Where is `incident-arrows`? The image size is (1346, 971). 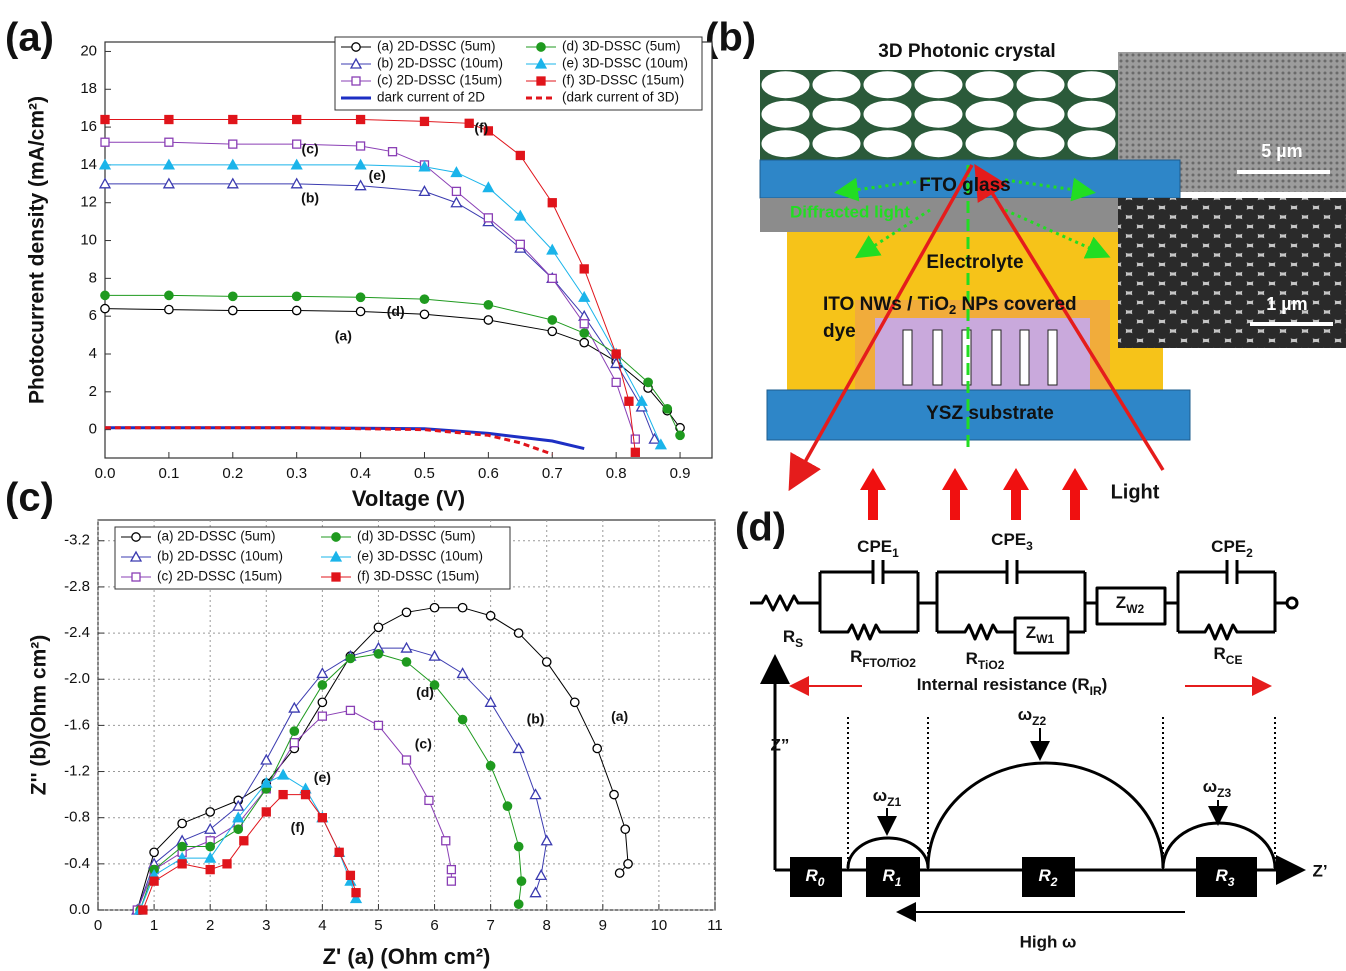
incident-arrows is located at coordinates (974, 494).